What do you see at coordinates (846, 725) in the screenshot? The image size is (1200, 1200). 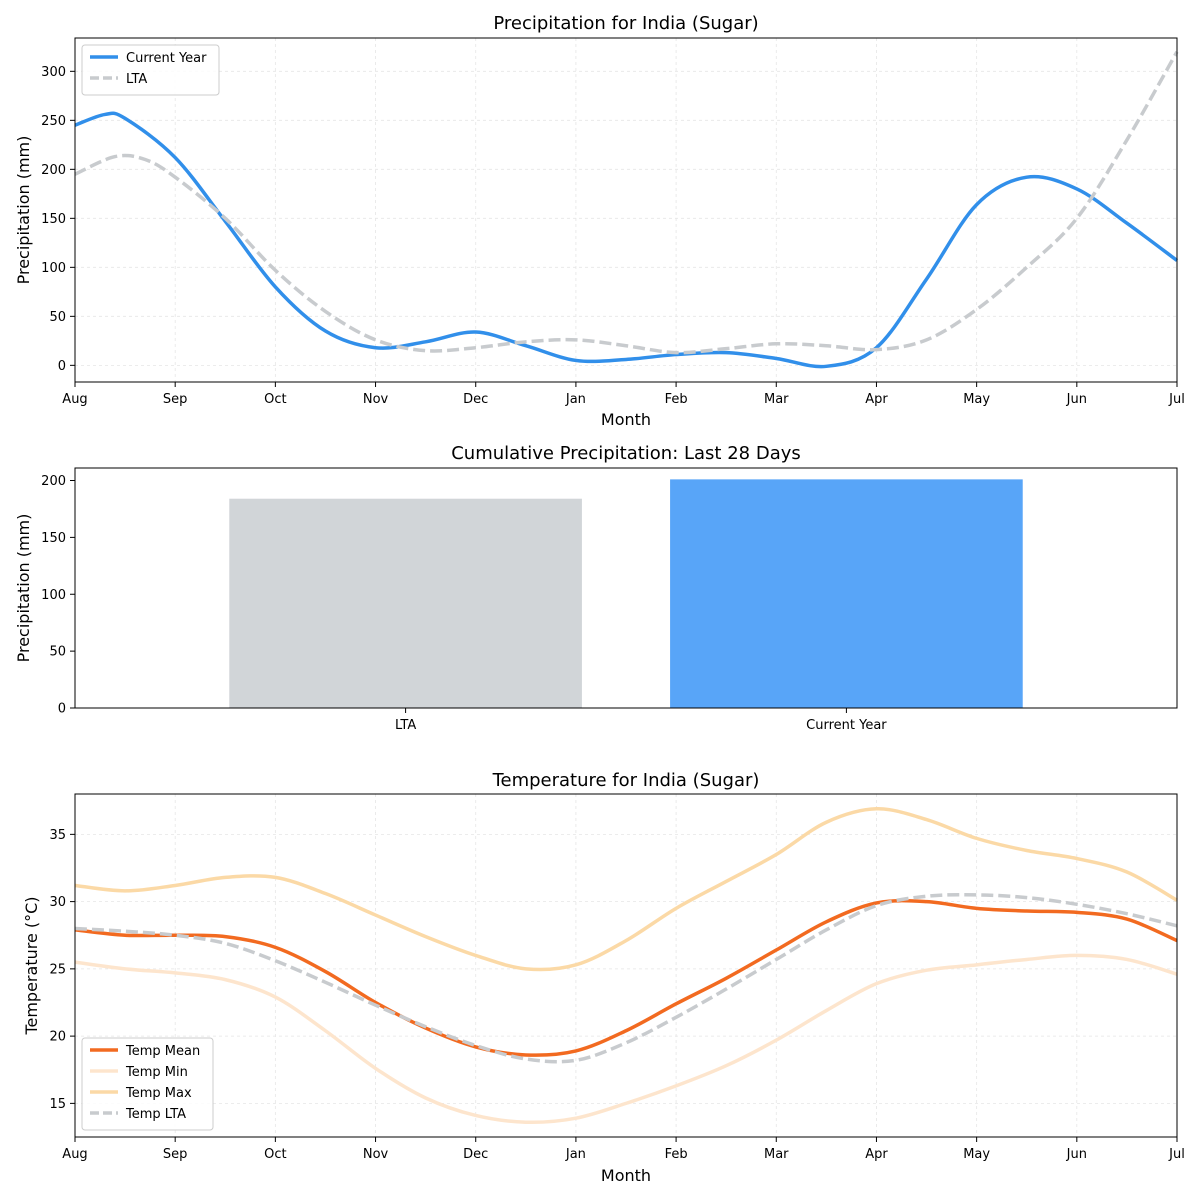 I see `x-tick-label: Current Year` at bounding box center [846, 725].